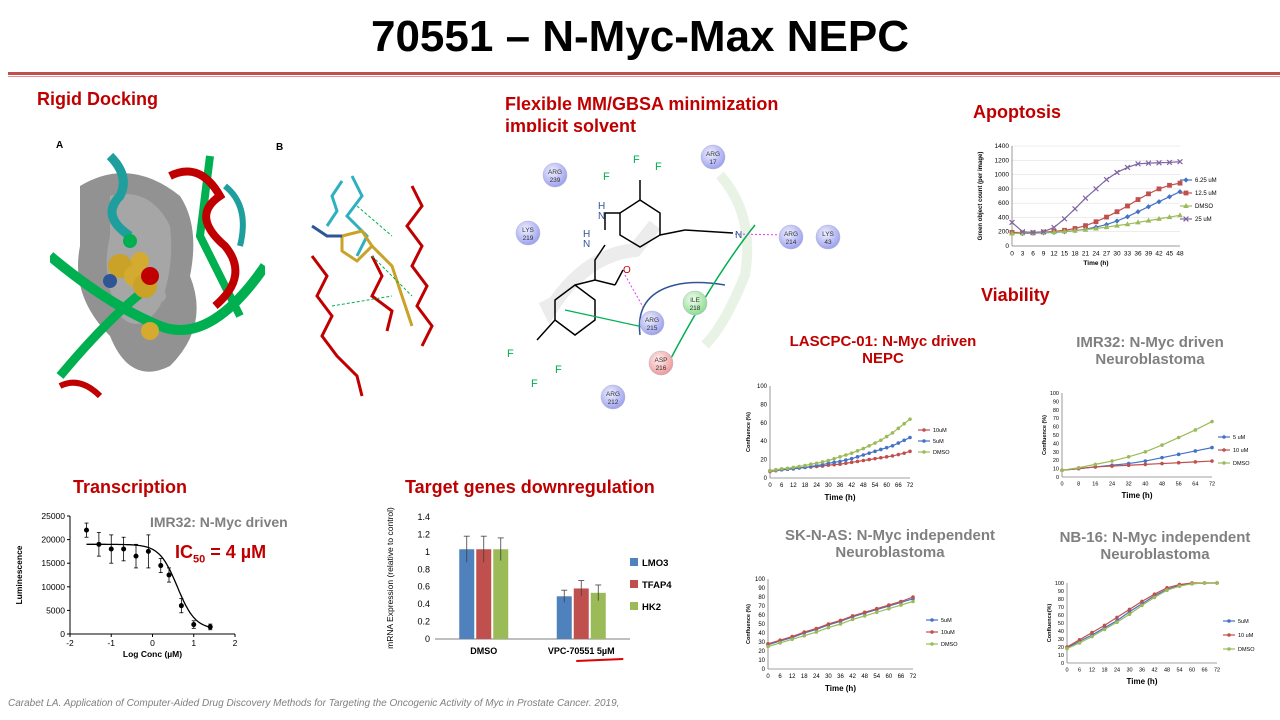 The width and height of the screenshot is (1280, 720). What do you see at coordinates (1137, 465) in the screenshot?
I see `series-line` at bounding box center [1137, 465].